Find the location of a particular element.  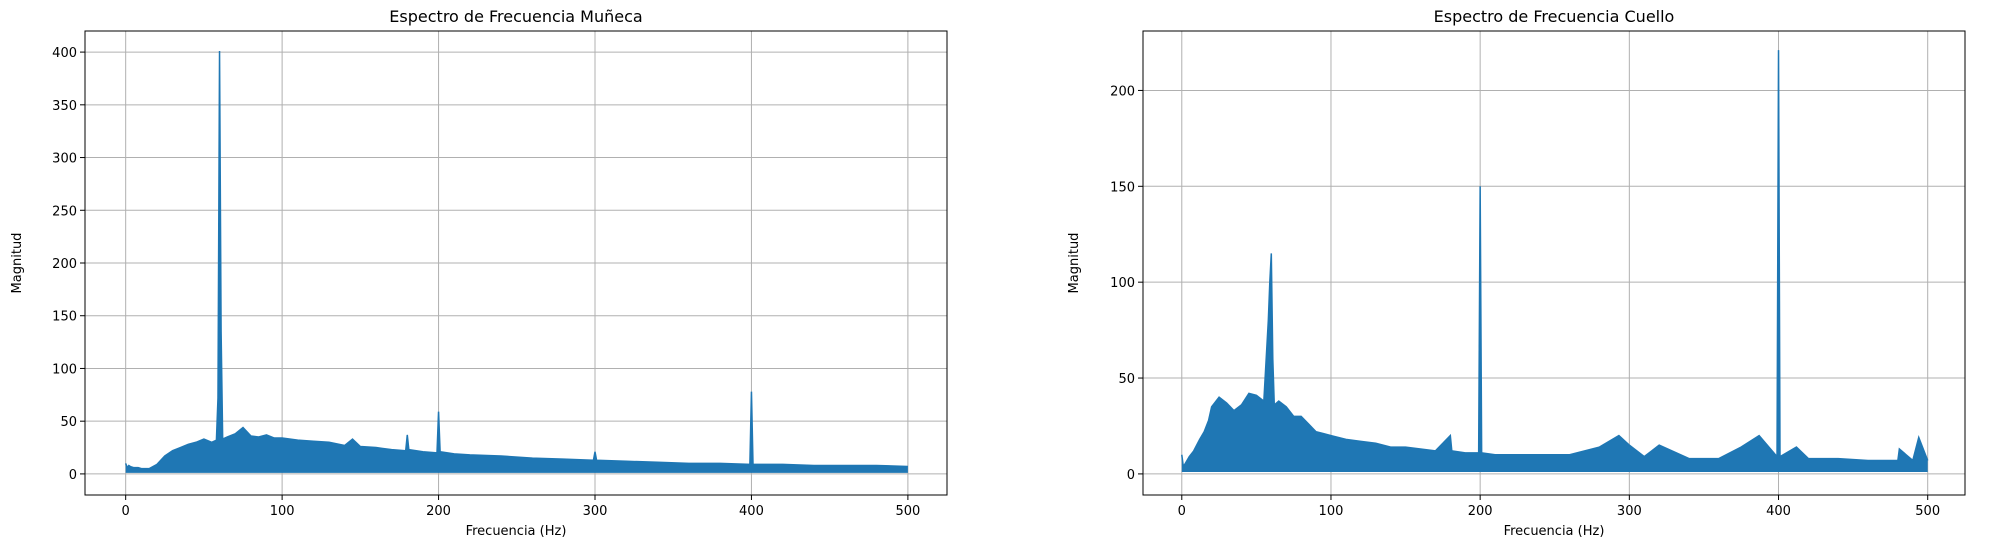

y-tick-label: 300 is located at coordinates (64, 159).